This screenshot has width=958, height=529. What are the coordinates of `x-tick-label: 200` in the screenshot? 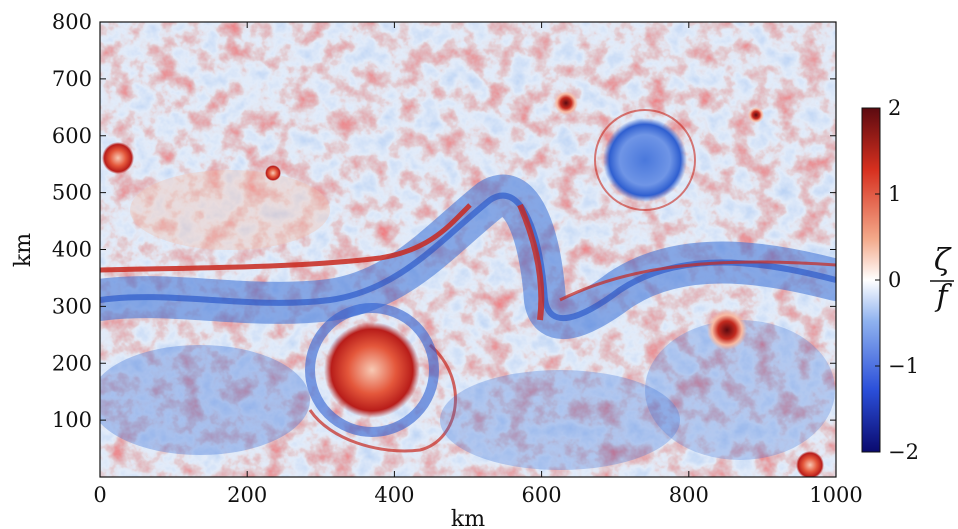 It's located at (247, 495).